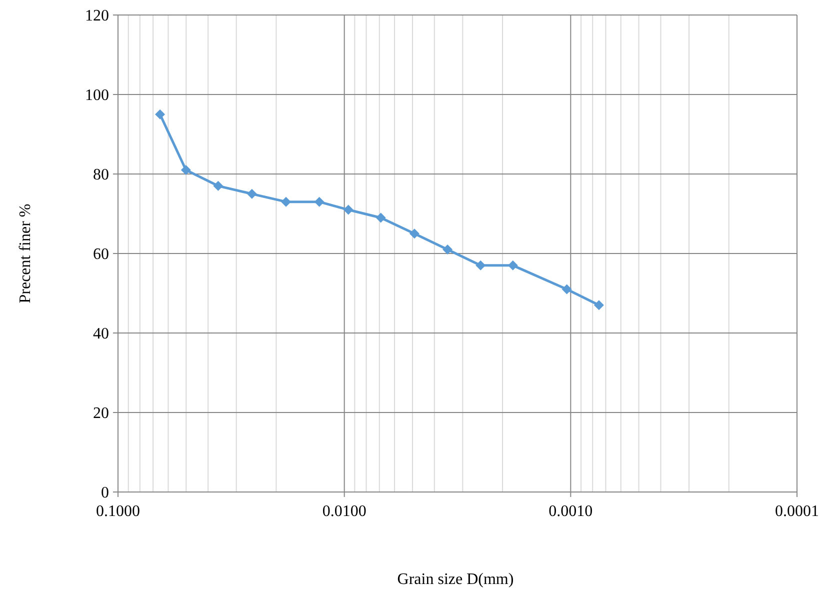  What do you see at coordinates (797, 511) in the screenshot?
I see `x-tick-label: 0.0001` at bounding box center [797, 511].